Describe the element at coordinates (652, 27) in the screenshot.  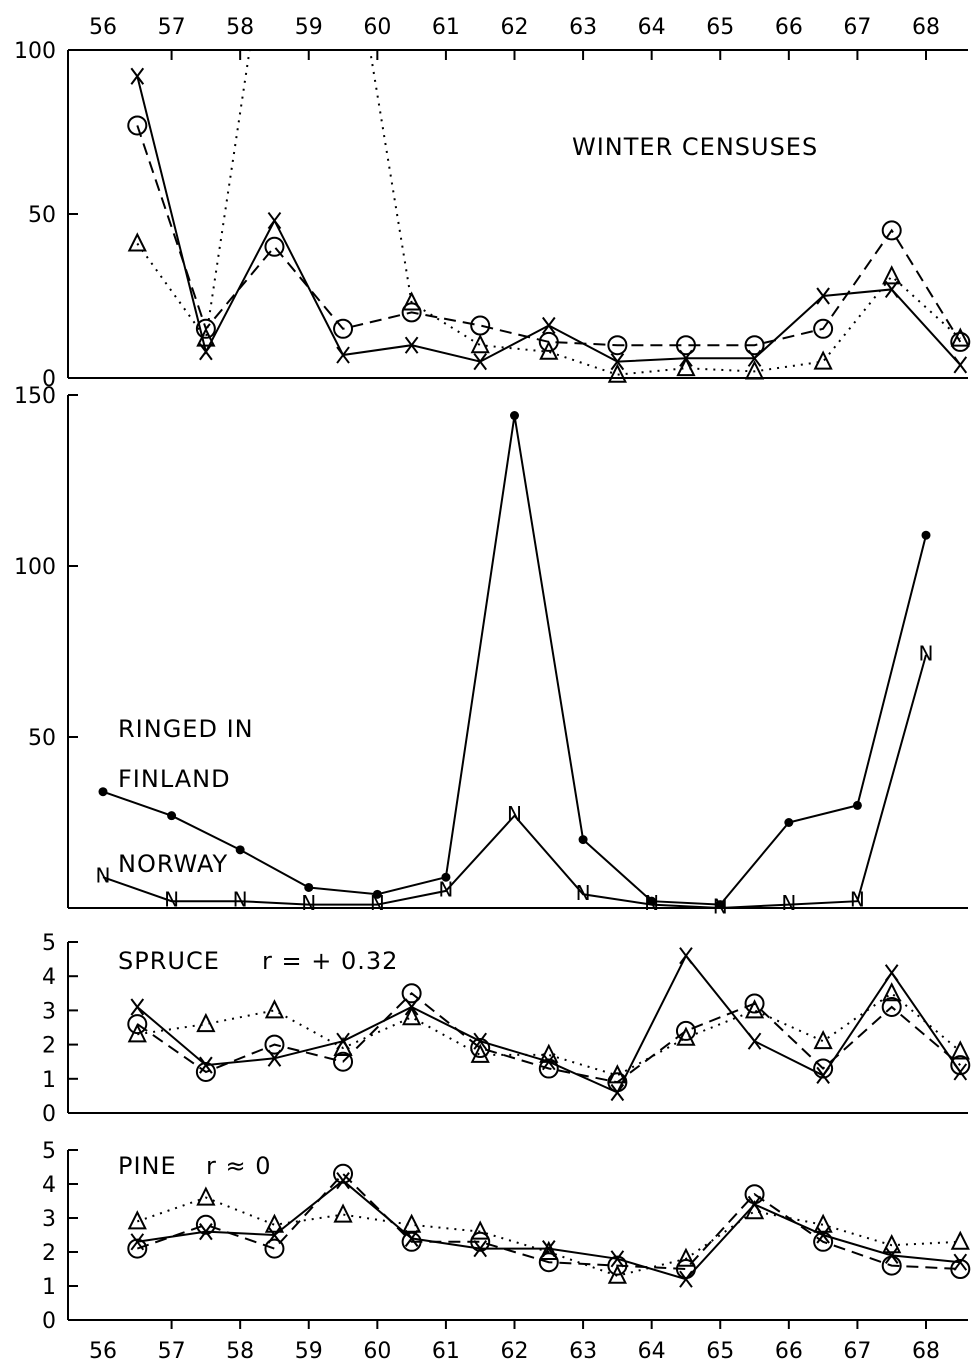
I see `top-year-label: 64` at that location.